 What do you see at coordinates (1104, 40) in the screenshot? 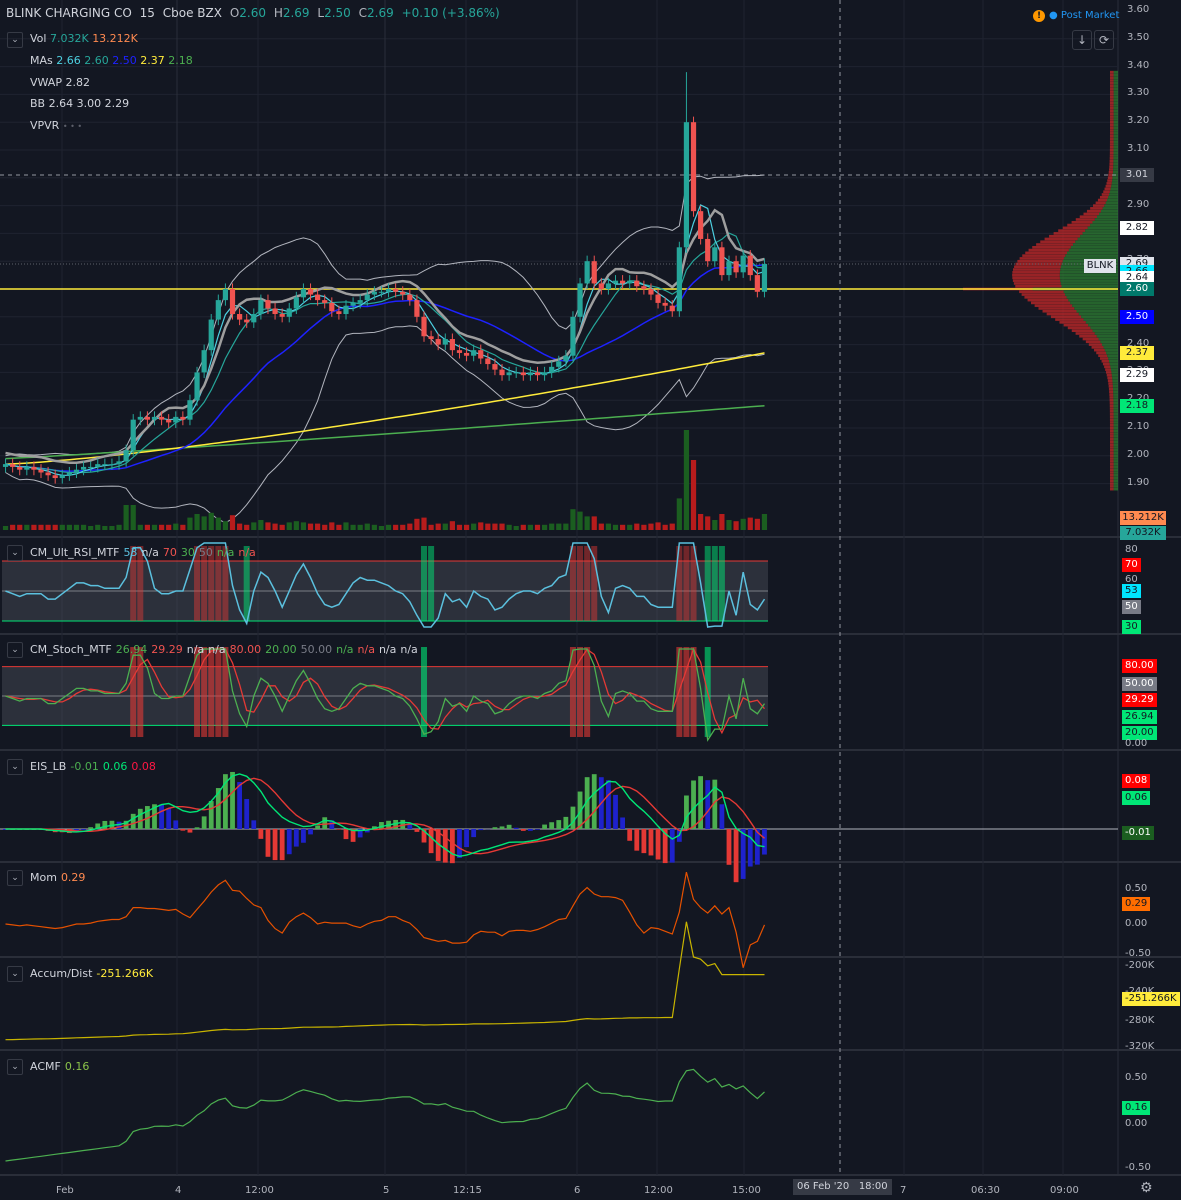
I see `refresh-icon: ⟳` at bounding box center [1104, 40].